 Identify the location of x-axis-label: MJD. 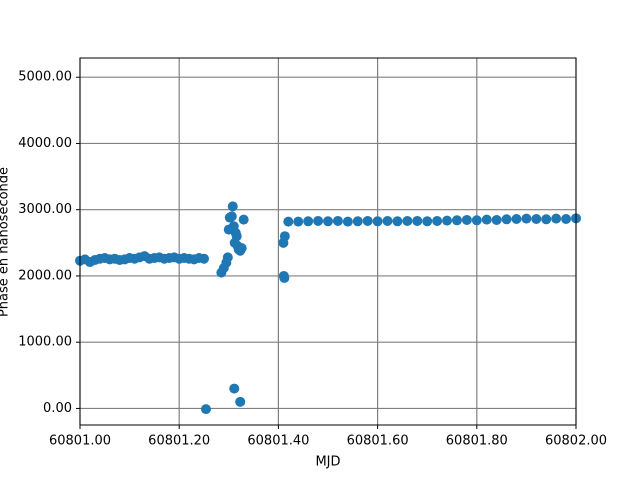
(327, 462).